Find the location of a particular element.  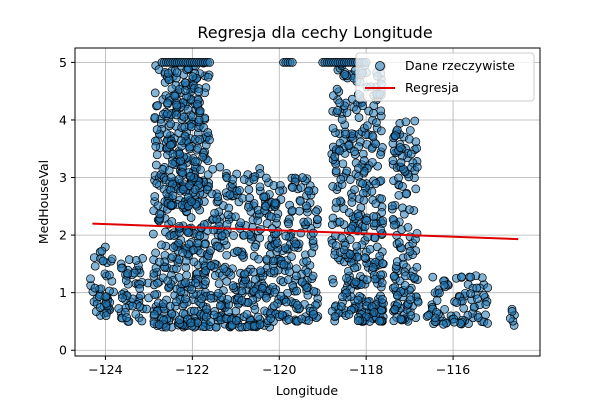

y-axis-label: MedHouseVal is located at coordinates (43, 202).